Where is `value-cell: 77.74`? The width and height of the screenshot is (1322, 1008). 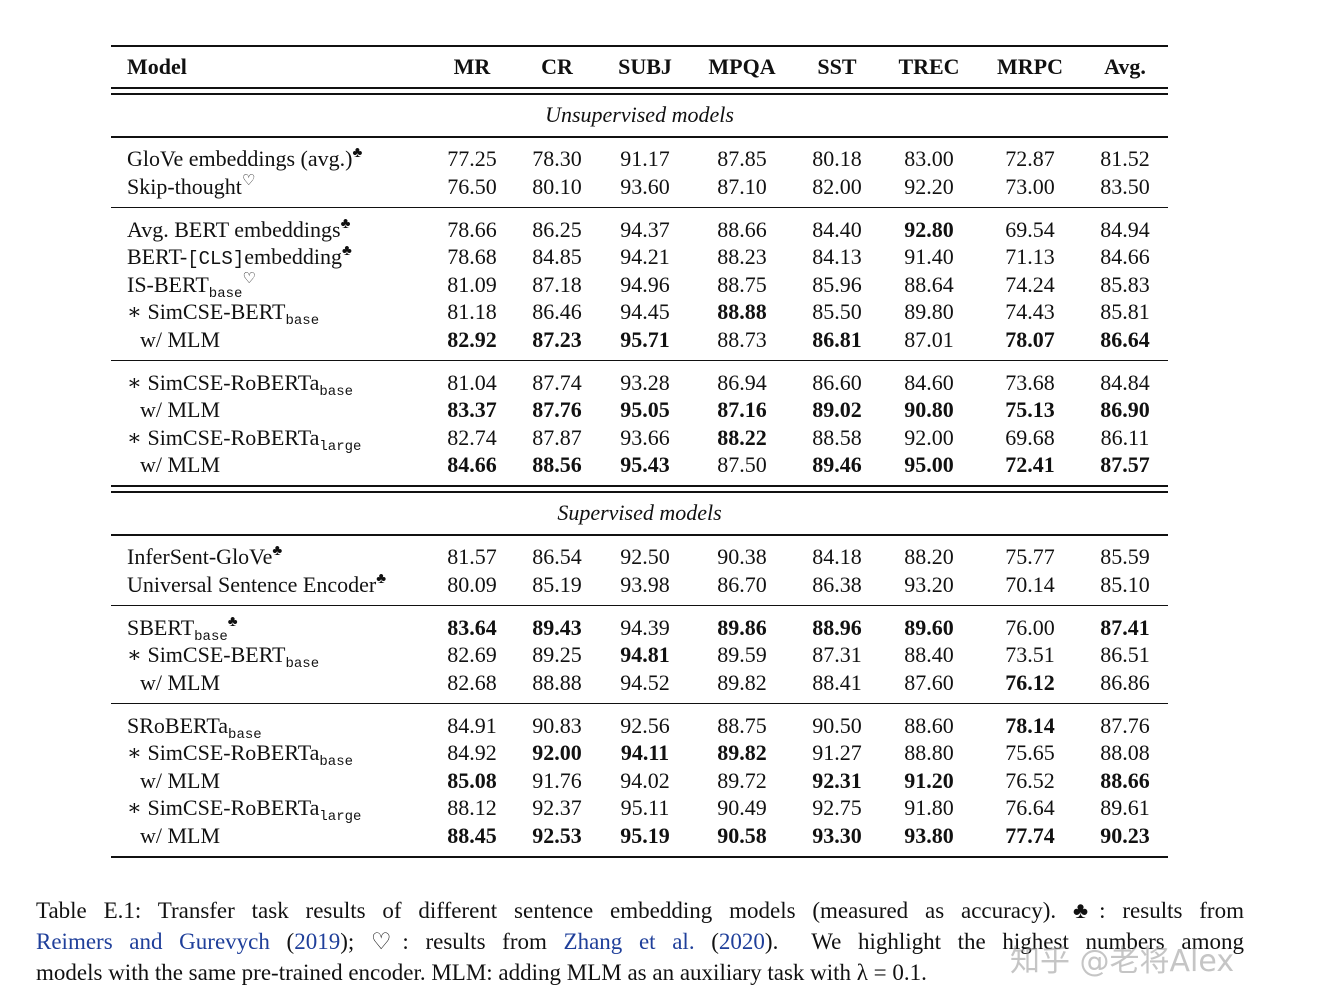 value-cell: 77.74 is located at coordinates (1030, 835).